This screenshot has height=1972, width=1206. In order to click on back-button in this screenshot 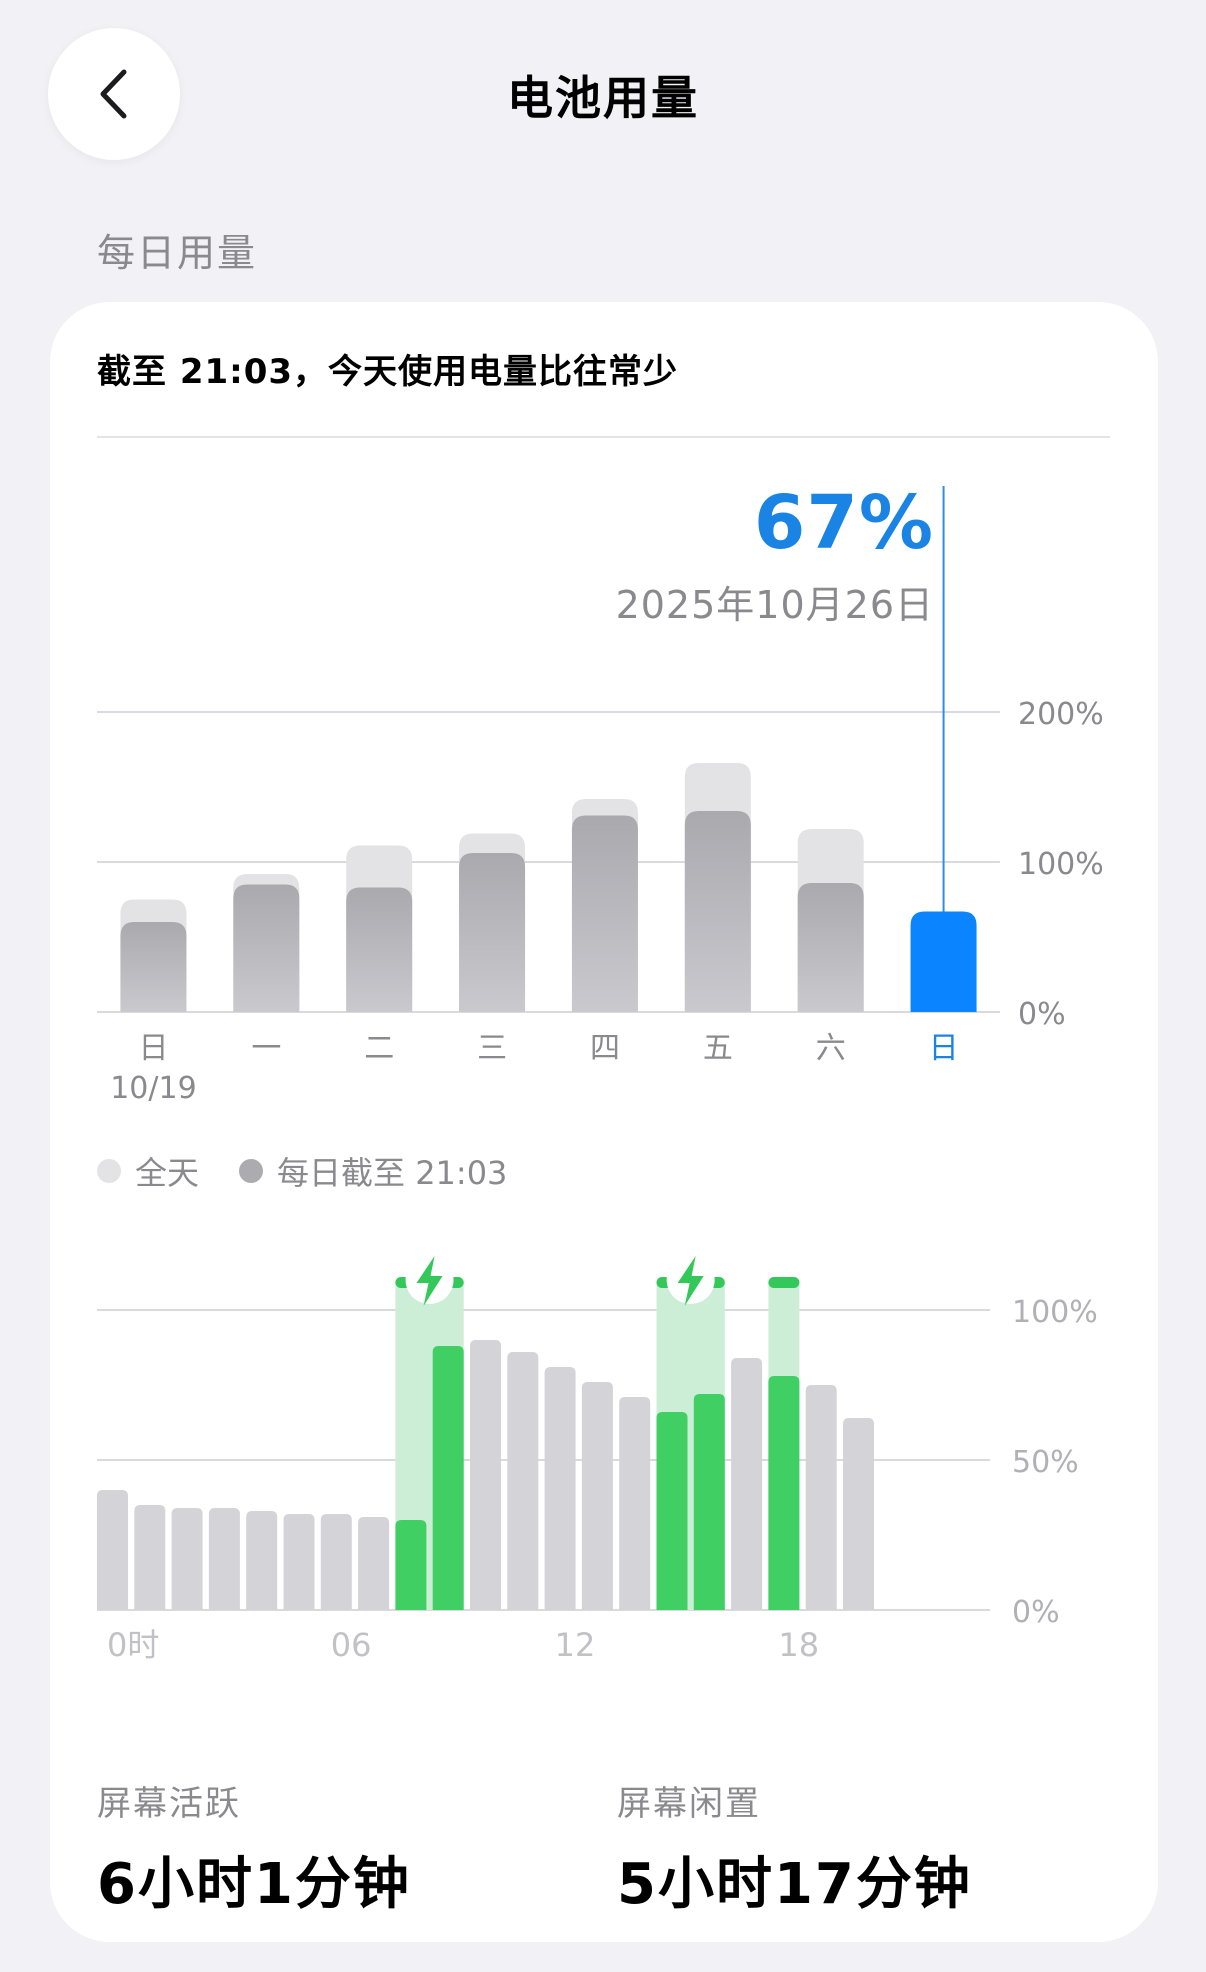, I will do `click(114, 94)`.